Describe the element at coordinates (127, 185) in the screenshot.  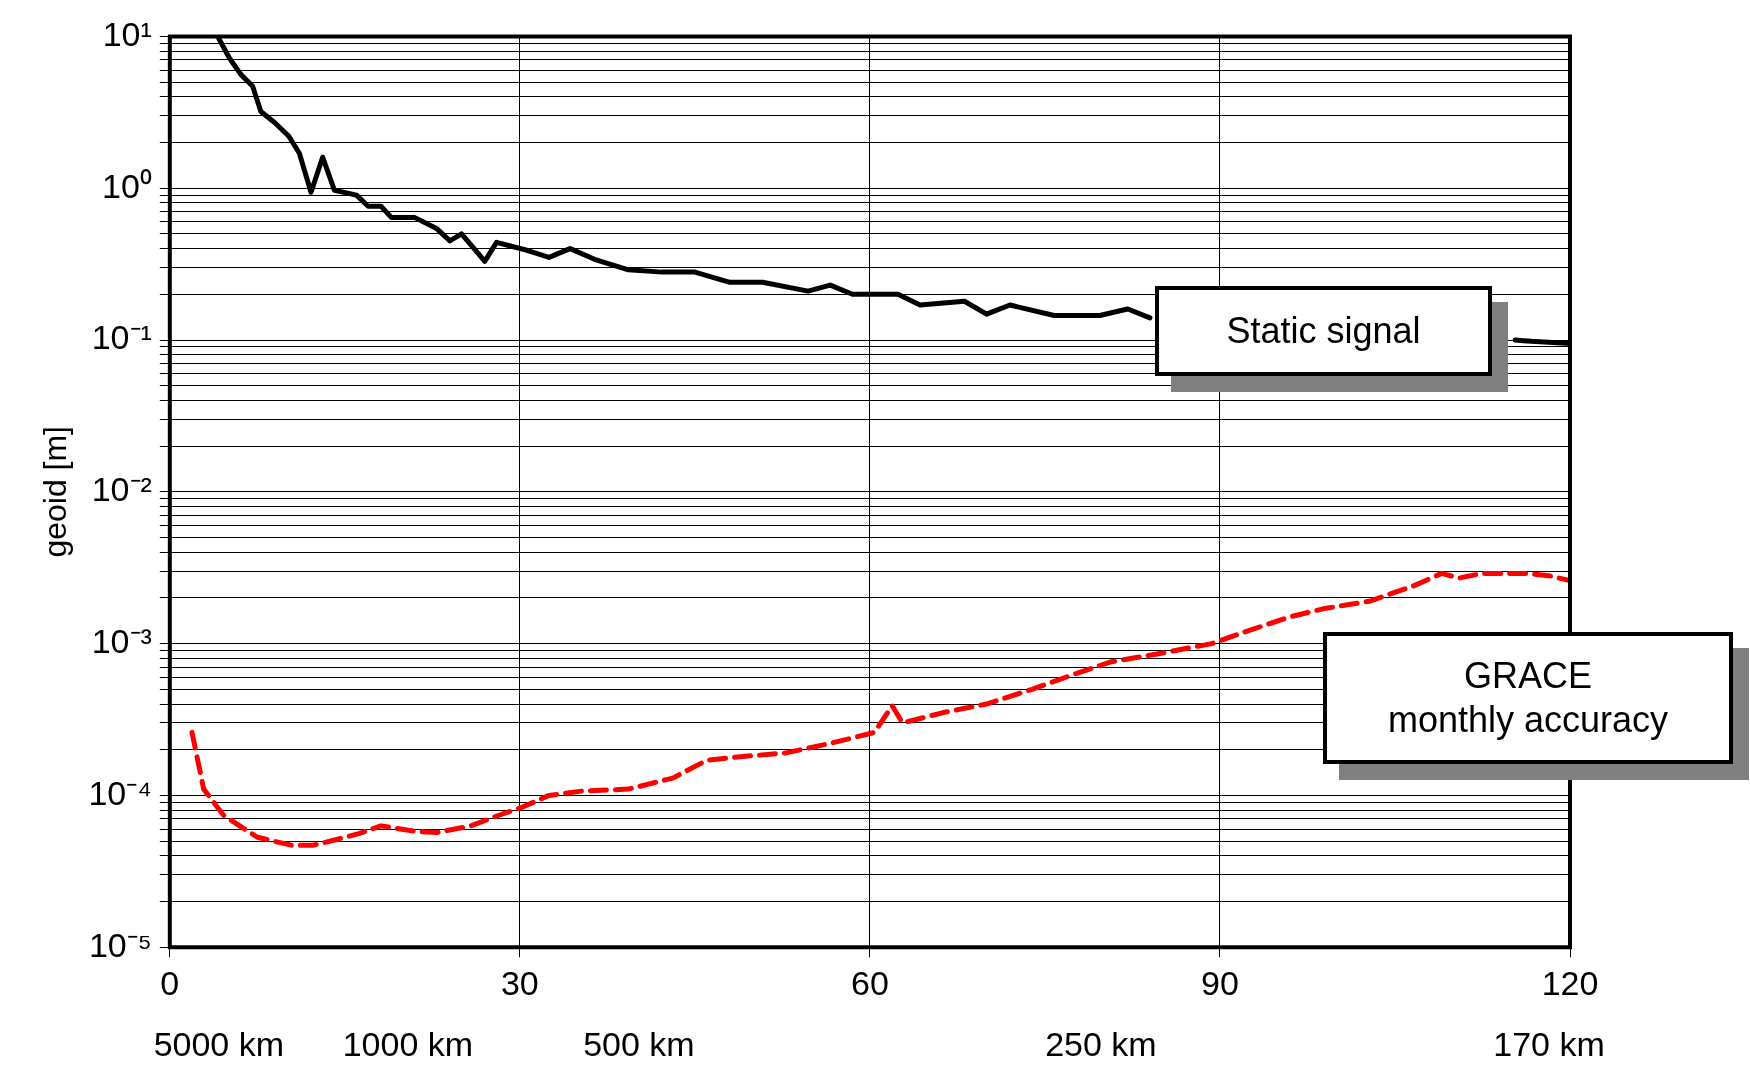
I see `y-tick-label: 10⁰` at that location.